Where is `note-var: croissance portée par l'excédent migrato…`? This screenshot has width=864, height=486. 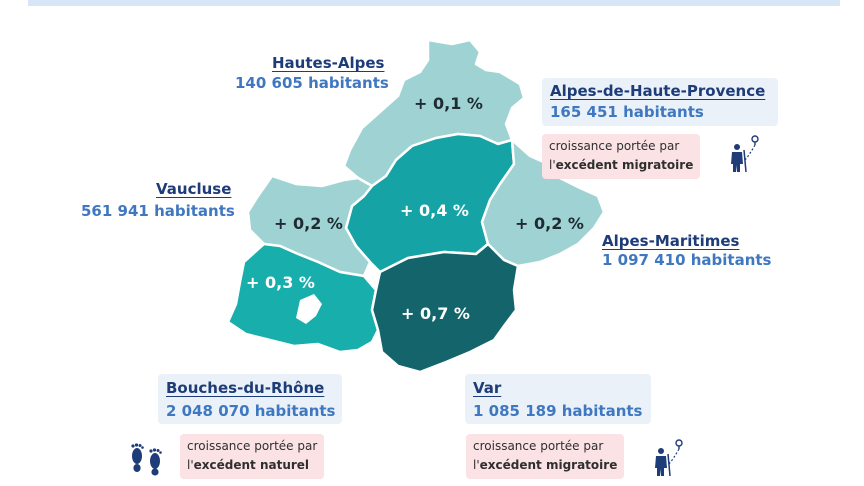
note-var: croissance portée par l'excédent migrato… is located at coordinates (545, 456).